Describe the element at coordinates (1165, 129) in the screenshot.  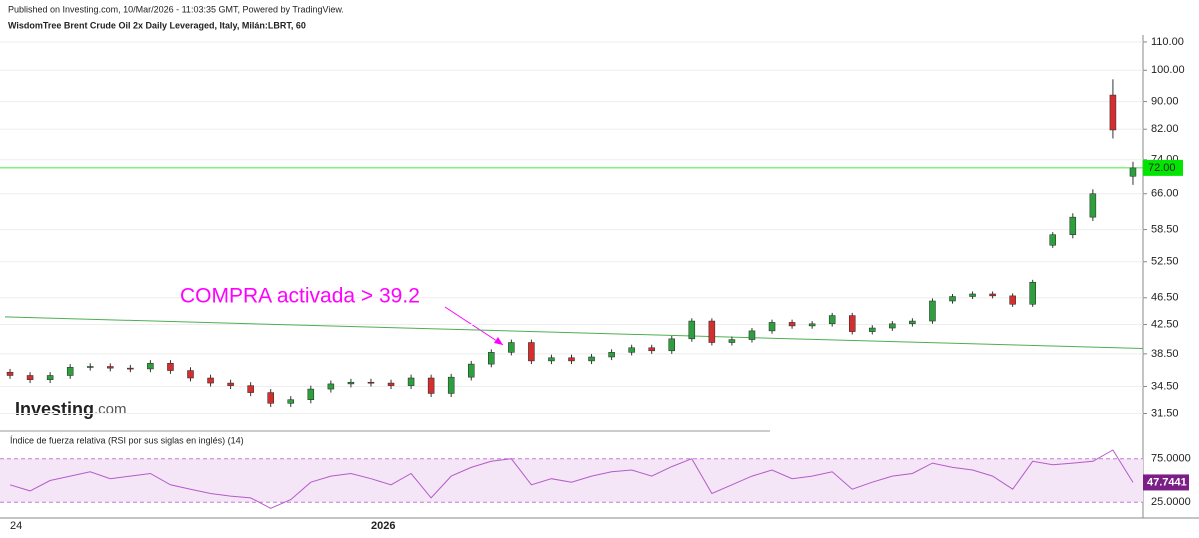
I see `y-tick-label: 82.00` at that location.